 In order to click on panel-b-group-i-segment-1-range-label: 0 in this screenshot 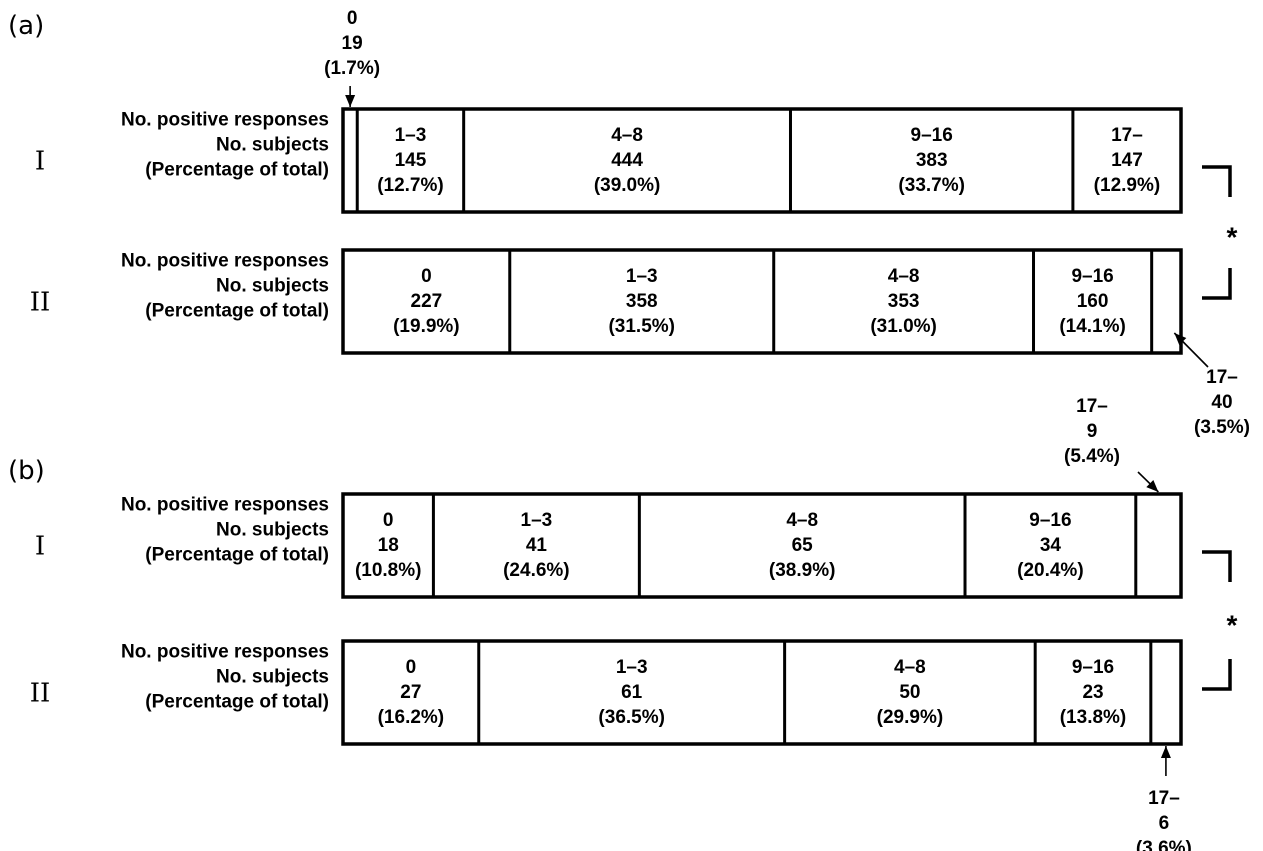, I will do `click(388, 520)`.